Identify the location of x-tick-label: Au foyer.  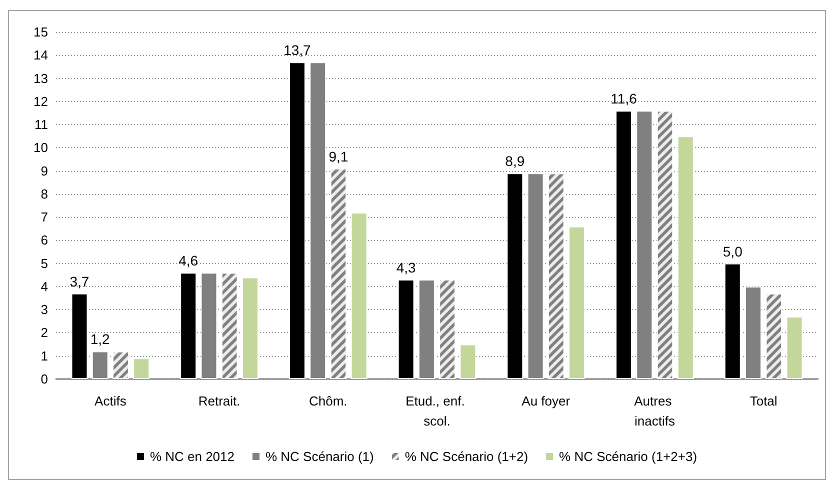
(546, 401).